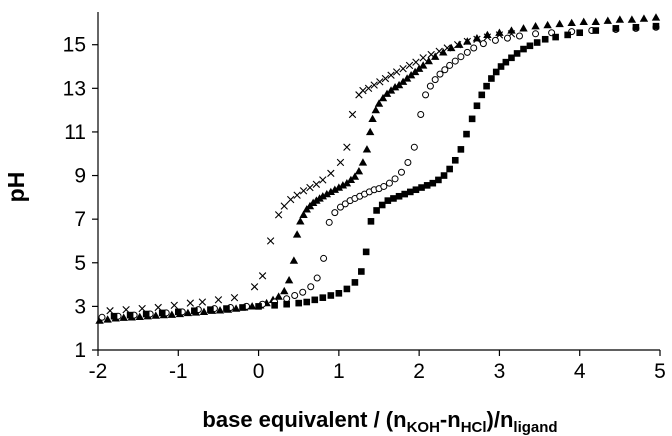 The image size is (672, 436). What do you see at coordinates (74, 45) in the screenshot?
I see `y-tick-label: 15` at bounding box center [74, 45].